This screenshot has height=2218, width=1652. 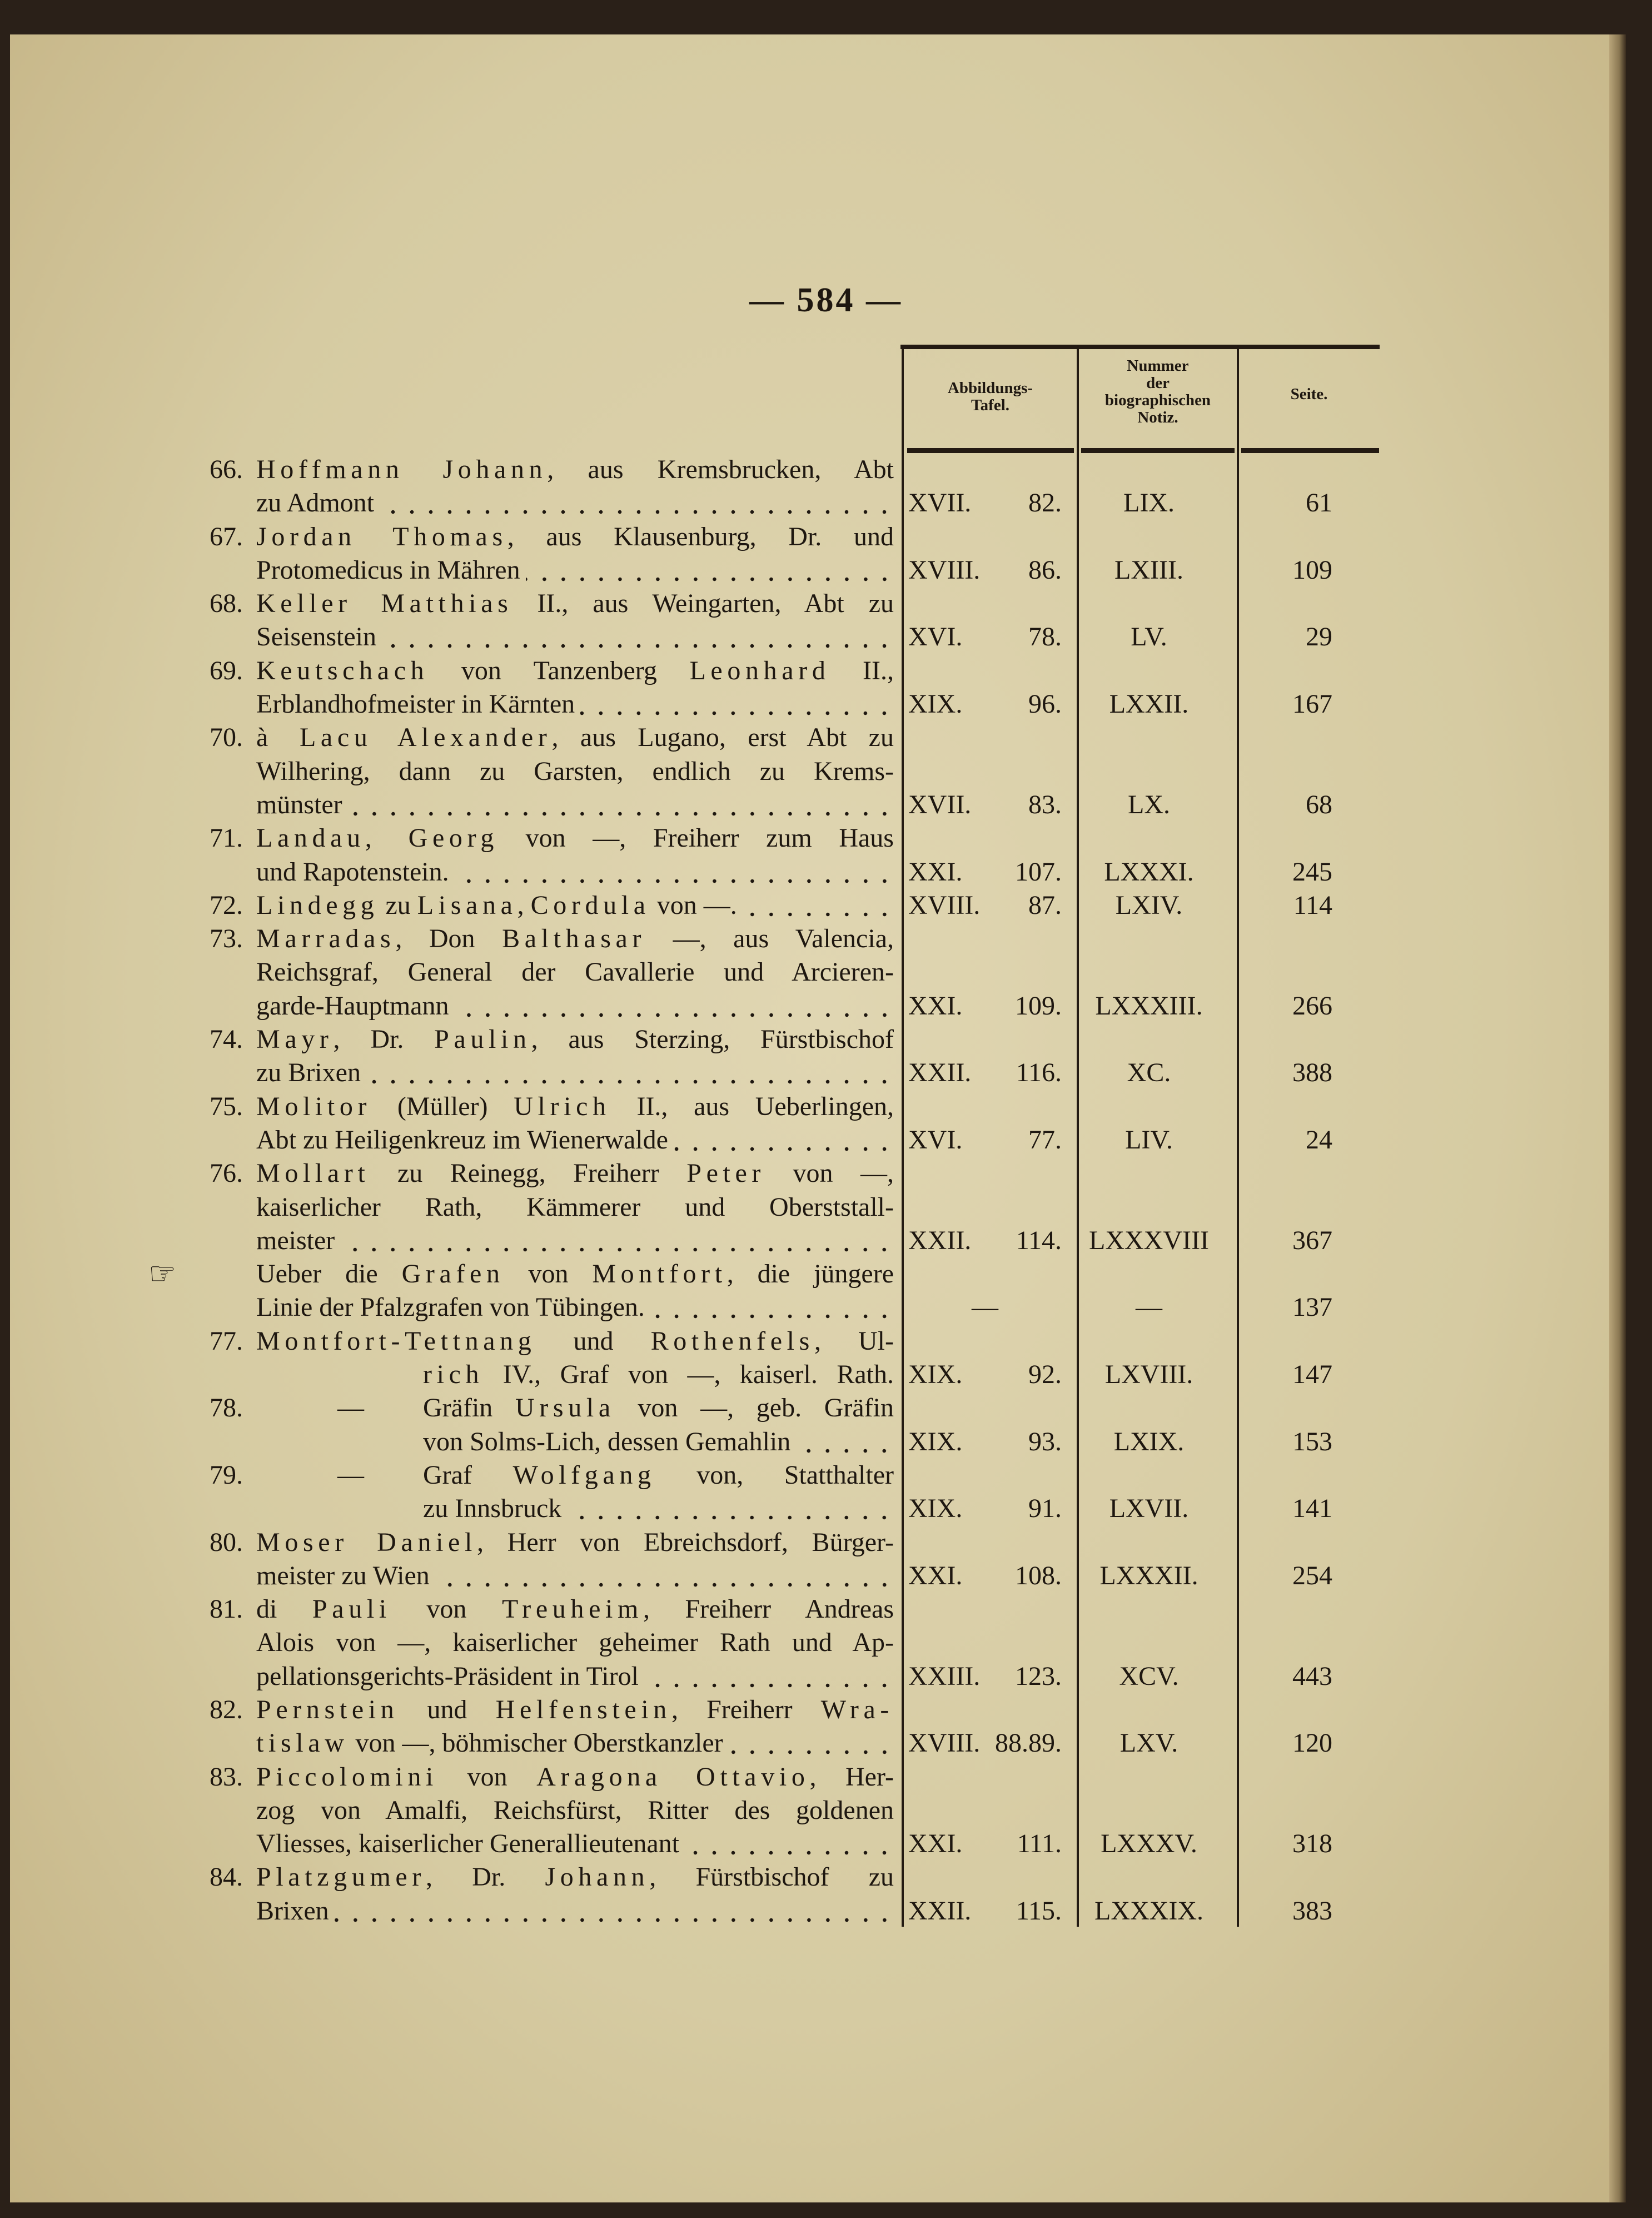 I want to click on entry-number: 67., so click(x=226, y=536).